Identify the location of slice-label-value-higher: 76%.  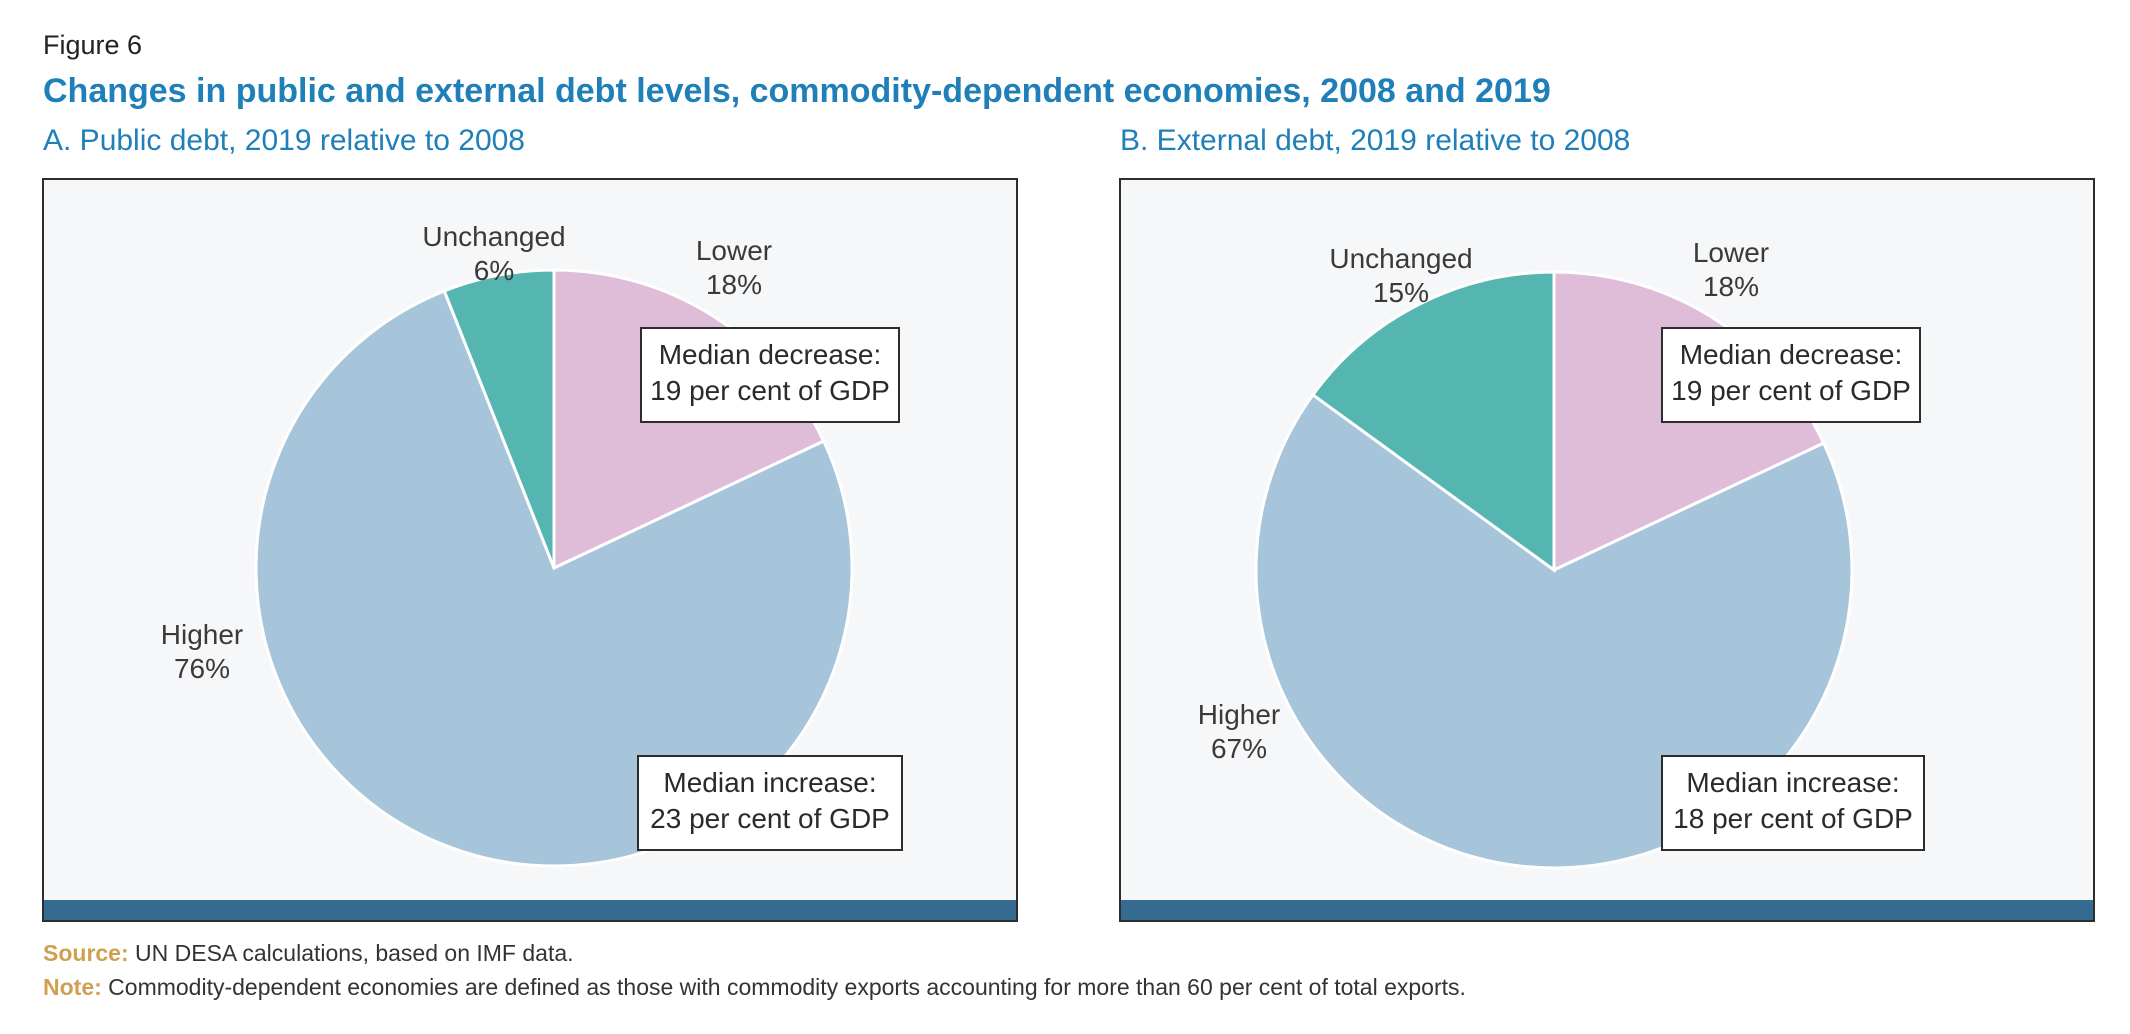
(202, 668).